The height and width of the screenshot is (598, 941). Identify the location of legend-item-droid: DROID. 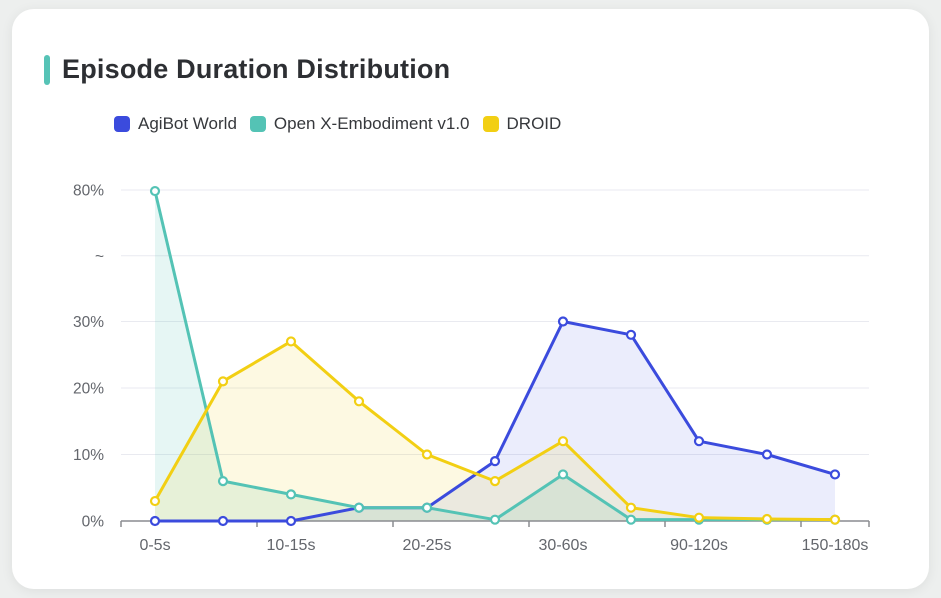
(522, 124).